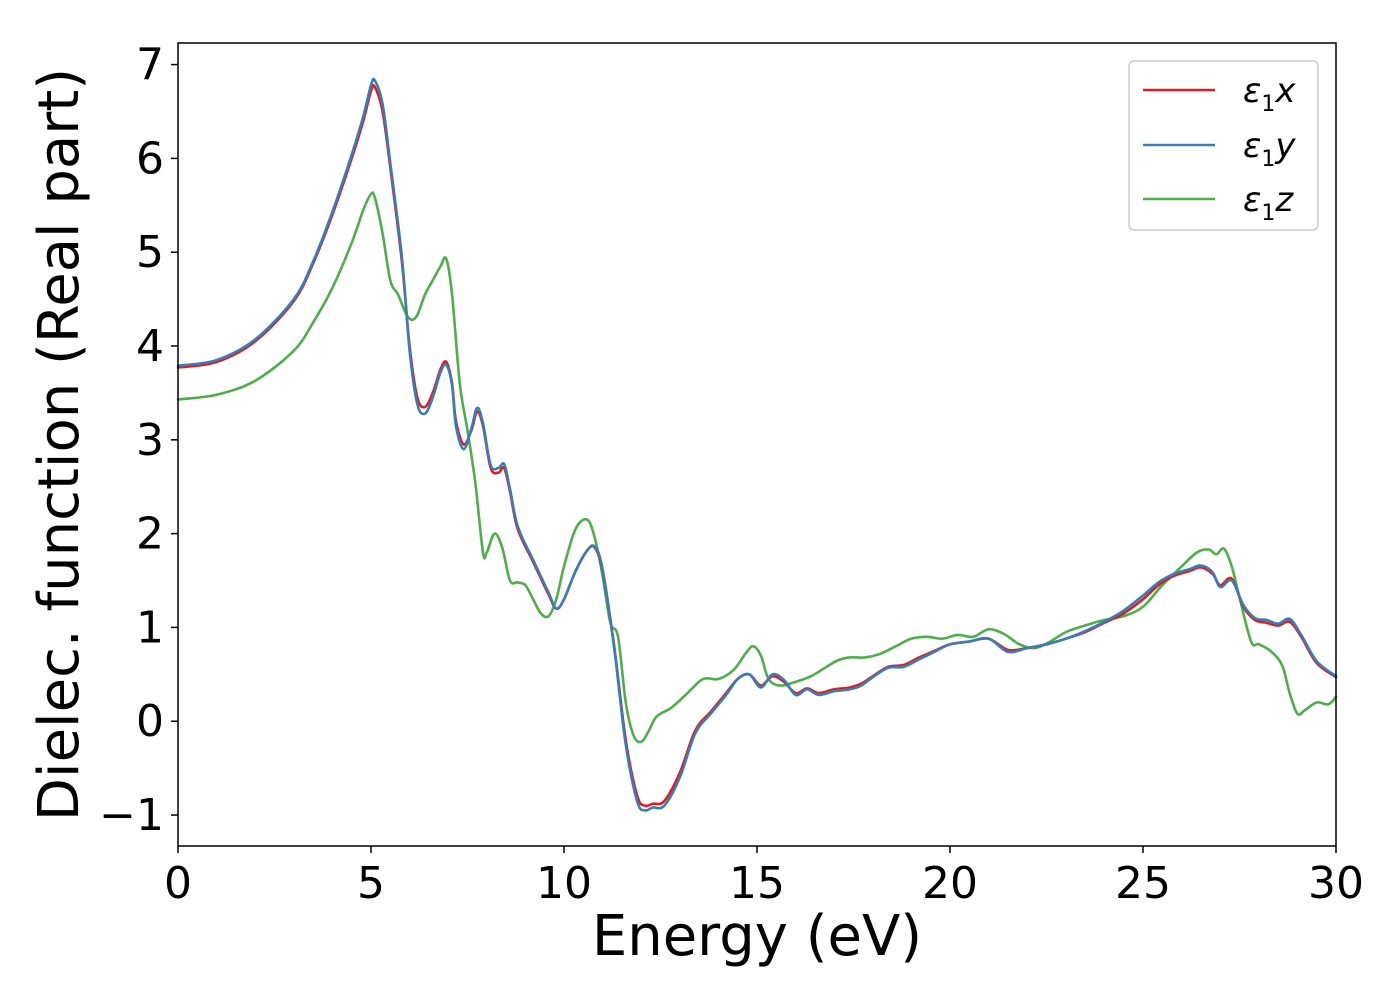 The height and width of the screenshot is (1000, 1400). I want to click on x-tick-label: 25, so click(1143, 883).